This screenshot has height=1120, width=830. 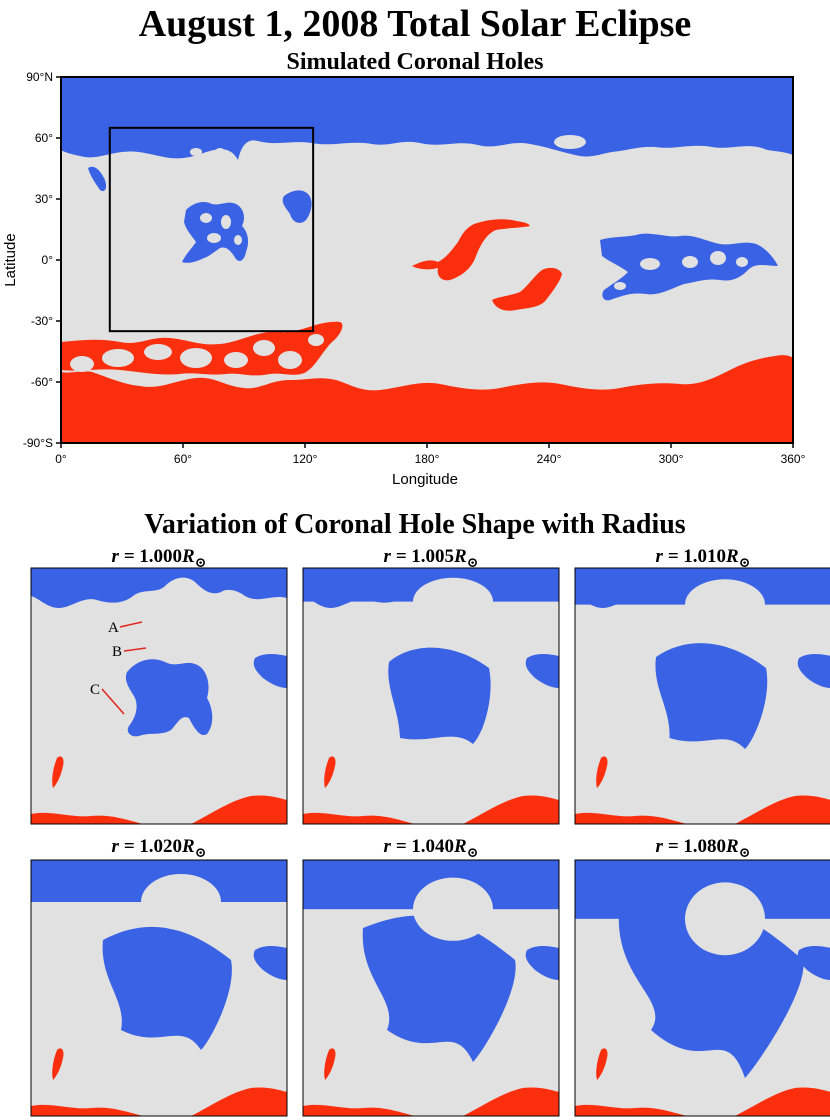 I want to click on eastern-hole-gaps, so click(x=681, y=270).